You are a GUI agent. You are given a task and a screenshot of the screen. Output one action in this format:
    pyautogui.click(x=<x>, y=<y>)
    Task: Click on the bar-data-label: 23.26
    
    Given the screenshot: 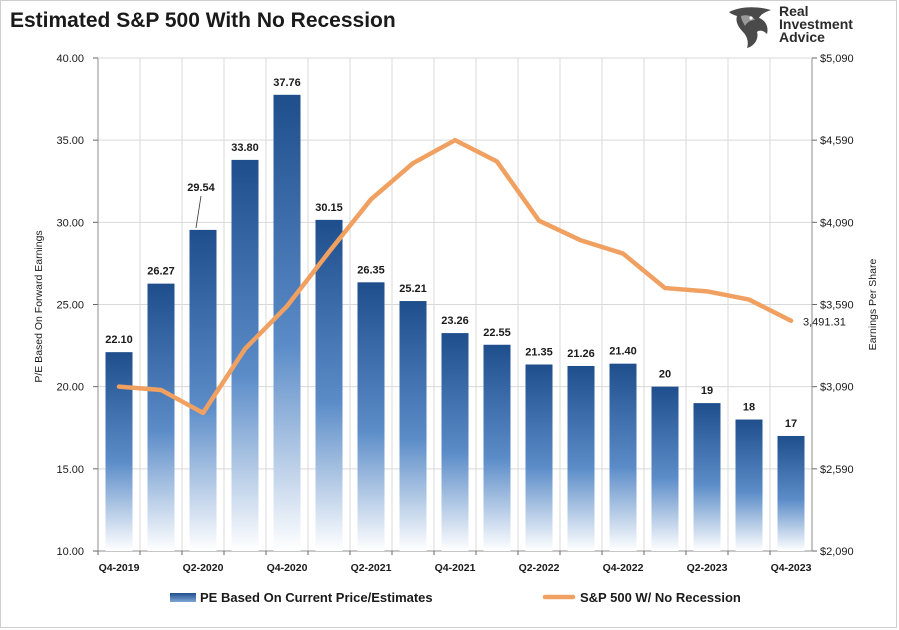 What is the action you would take?
    pyautogui.click(x=455, y=321)
    